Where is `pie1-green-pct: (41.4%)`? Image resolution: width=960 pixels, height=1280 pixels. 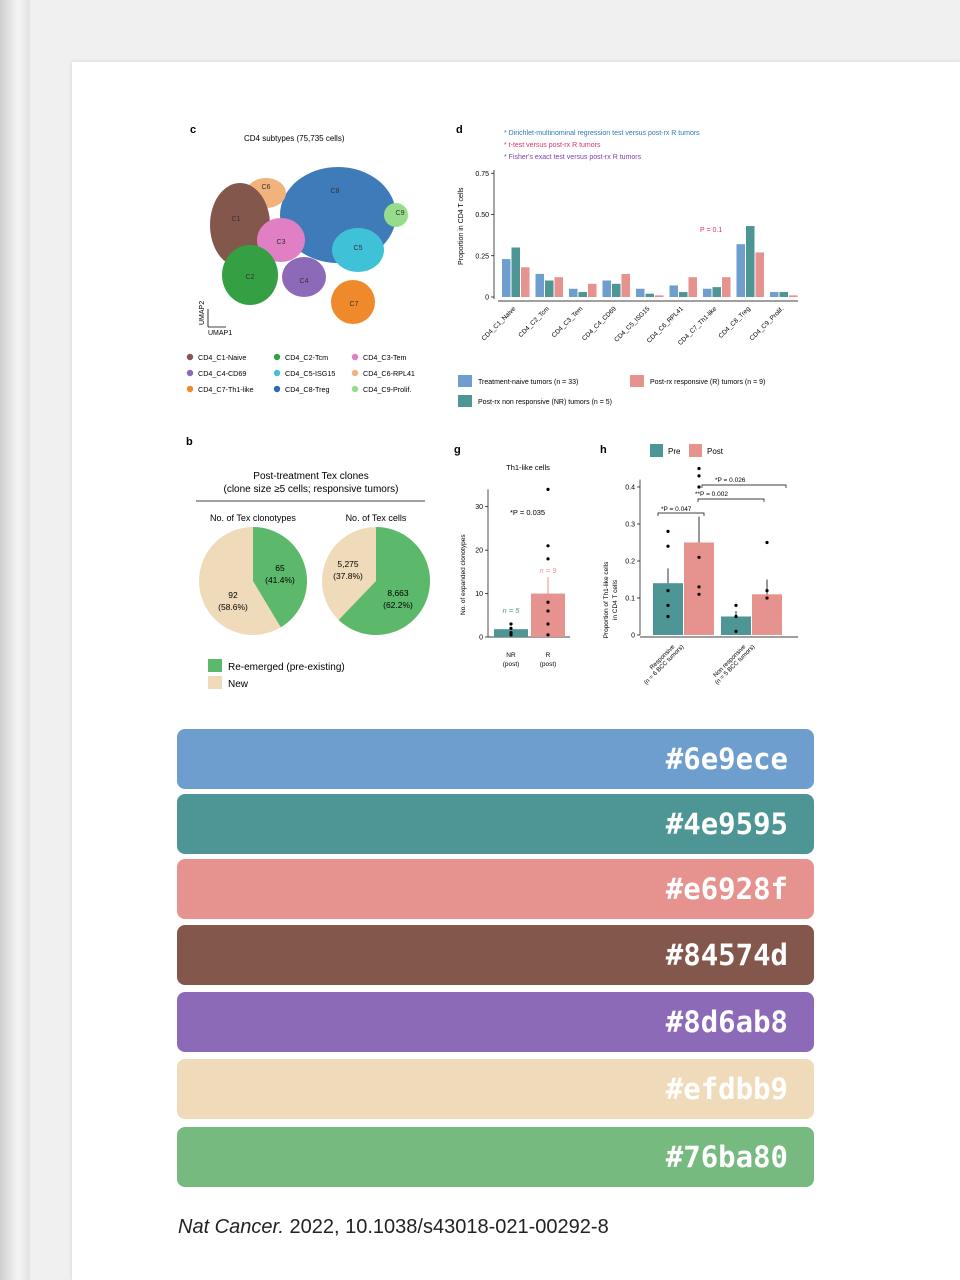
pie1-green-pct: (41.4%) is located at coordinates (280, 580).